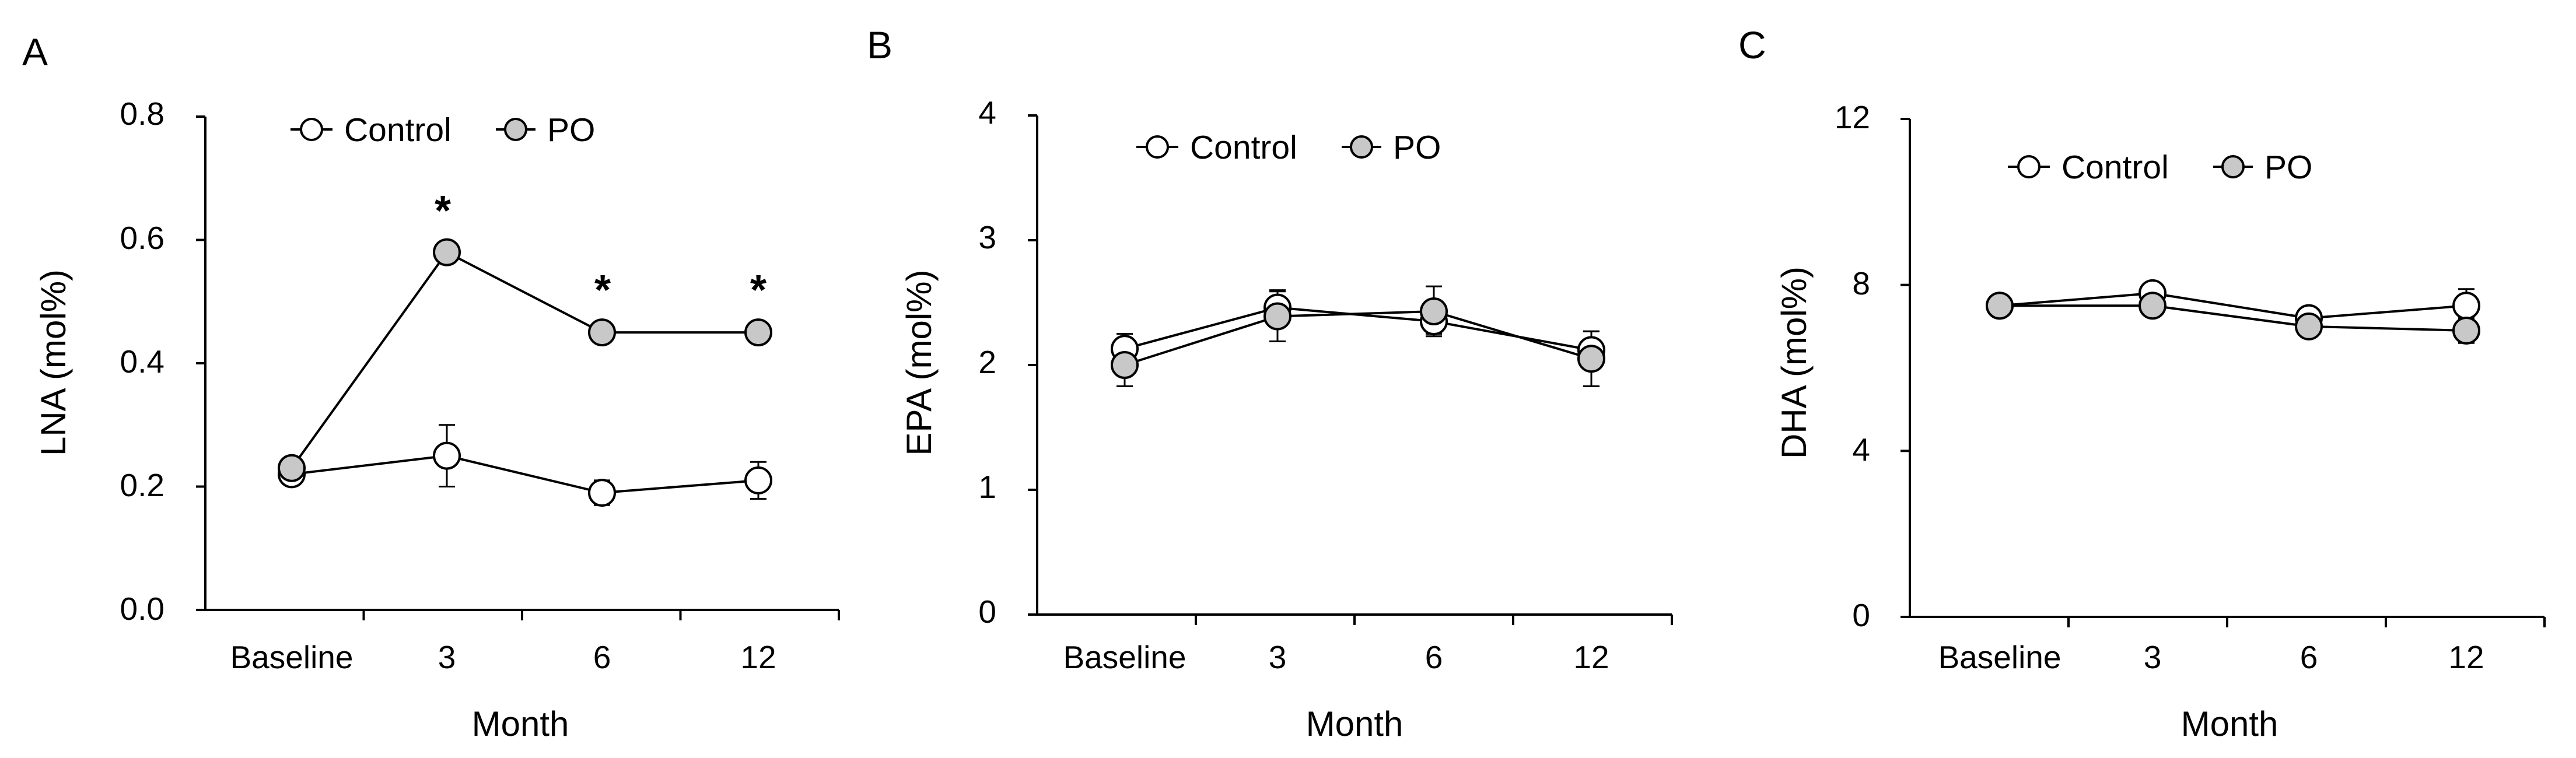 The width and height of the screenshot is (2576, 758). I want to click on y-tick-label: 2, so click(987, 362).